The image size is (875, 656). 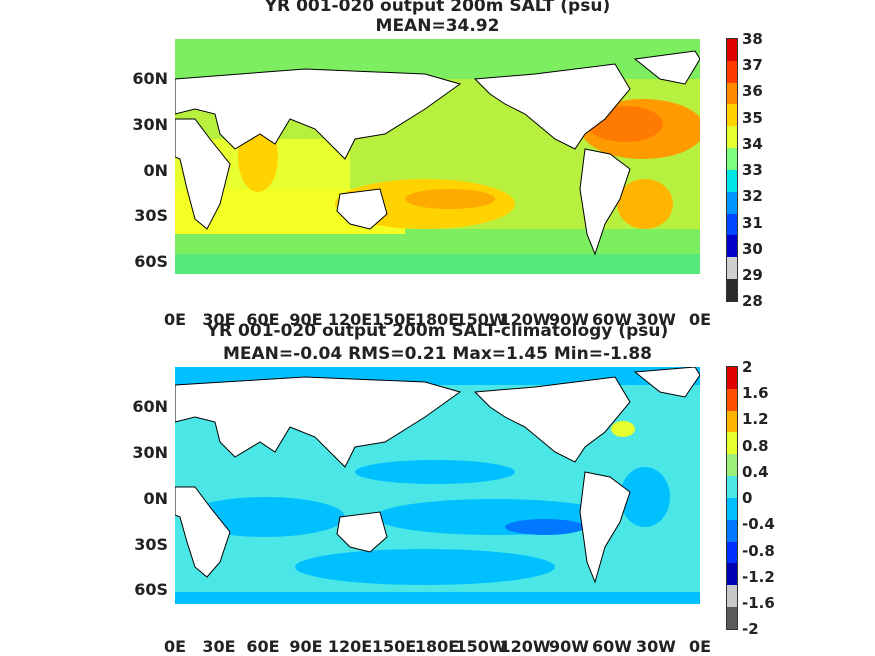 I want to click on panel2-ylabel: 30N, so click(x=150, y=452).